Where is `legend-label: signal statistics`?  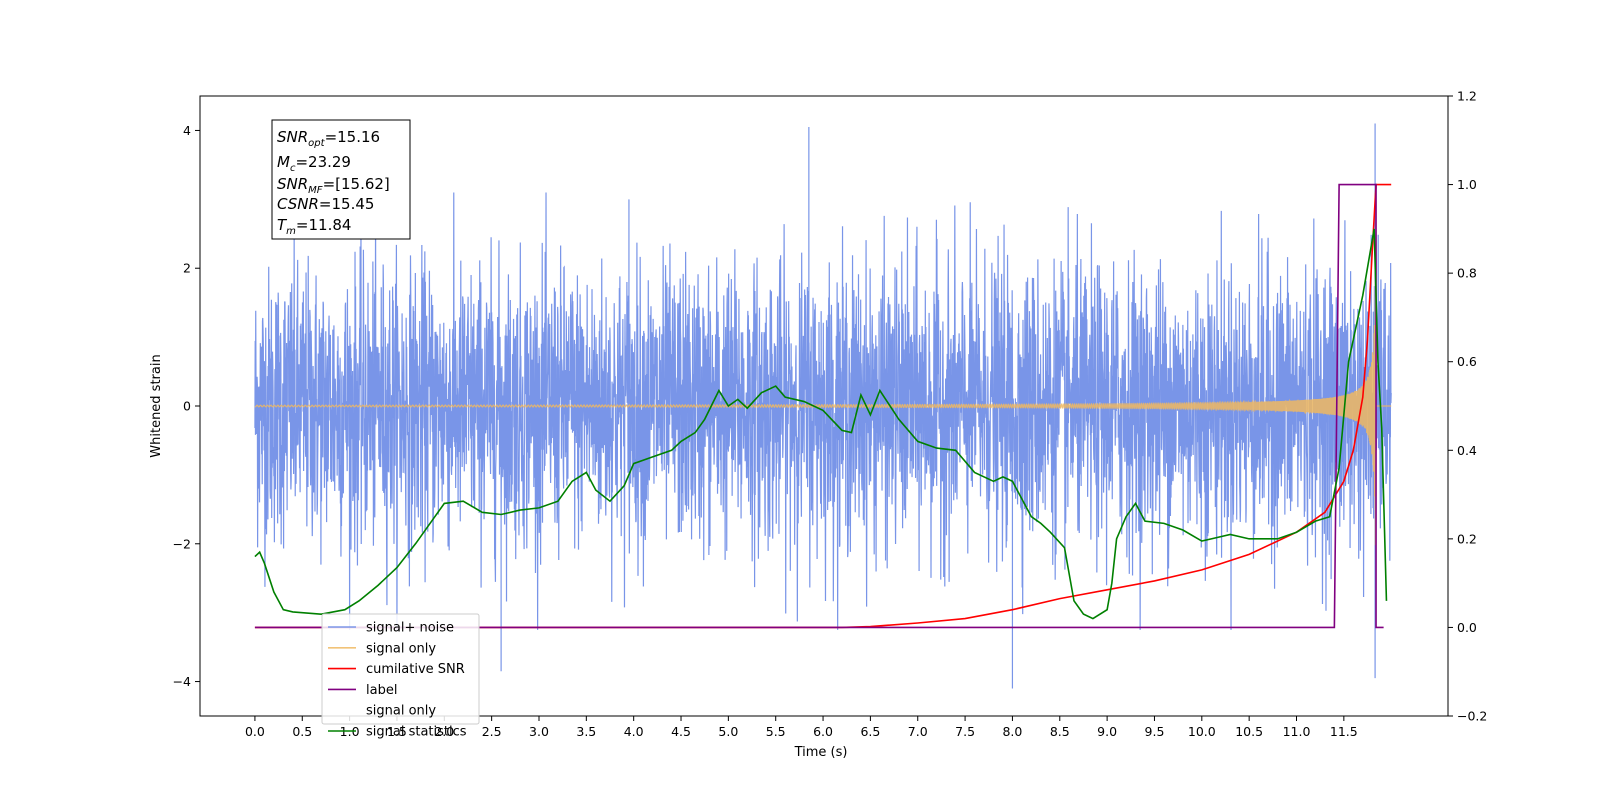
legend-label: signal statistics is located at coordinates (416, 732).